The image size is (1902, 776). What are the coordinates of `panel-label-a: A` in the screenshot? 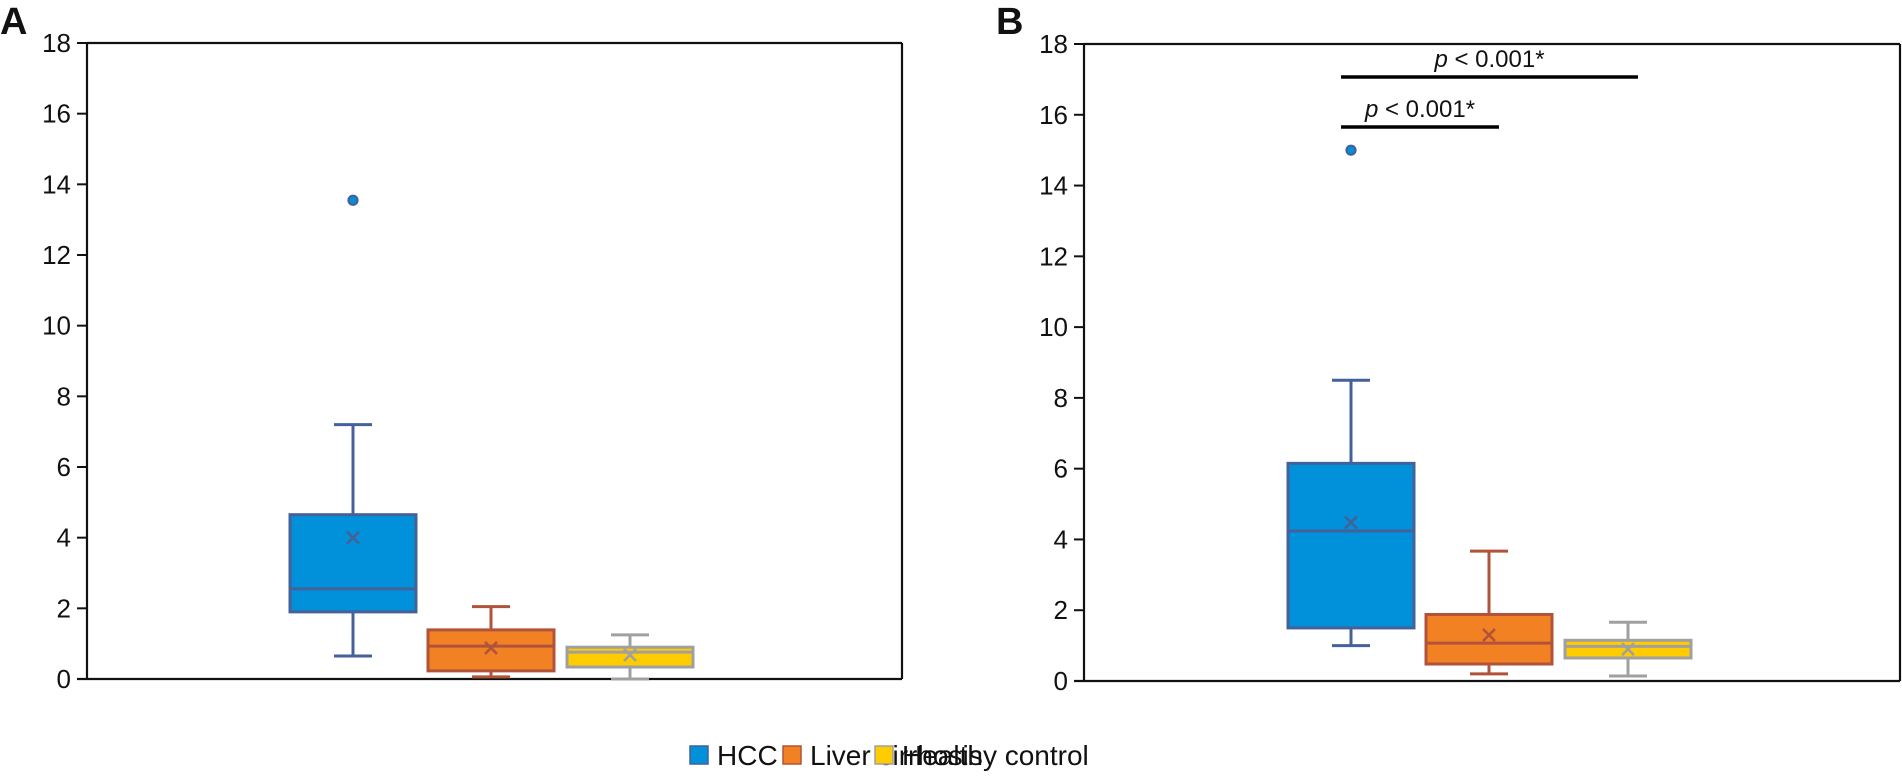 It's located at (13, 22).